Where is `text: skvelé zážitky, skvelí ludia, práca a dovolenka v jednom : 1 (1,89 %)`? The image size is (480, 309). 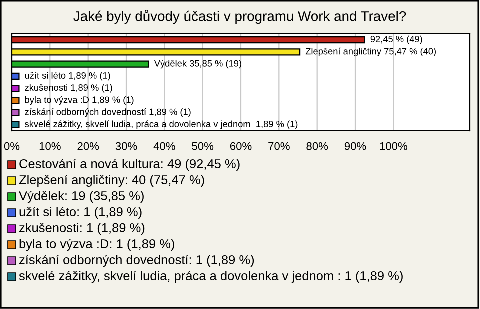 text: skvelé zážitky, skvelí ludia, práca a dovolenka v jednom : 1 (1,89 %) is located at coordinates (211, 277).